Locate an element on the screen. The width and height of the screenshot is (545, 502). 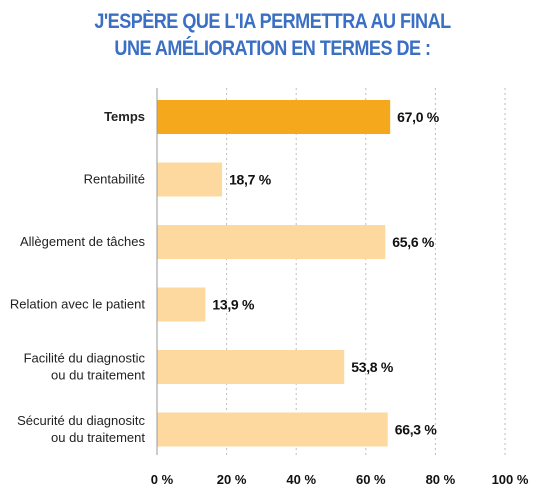
value-label-2: 65,6 % is located at coordinates (413, 242).